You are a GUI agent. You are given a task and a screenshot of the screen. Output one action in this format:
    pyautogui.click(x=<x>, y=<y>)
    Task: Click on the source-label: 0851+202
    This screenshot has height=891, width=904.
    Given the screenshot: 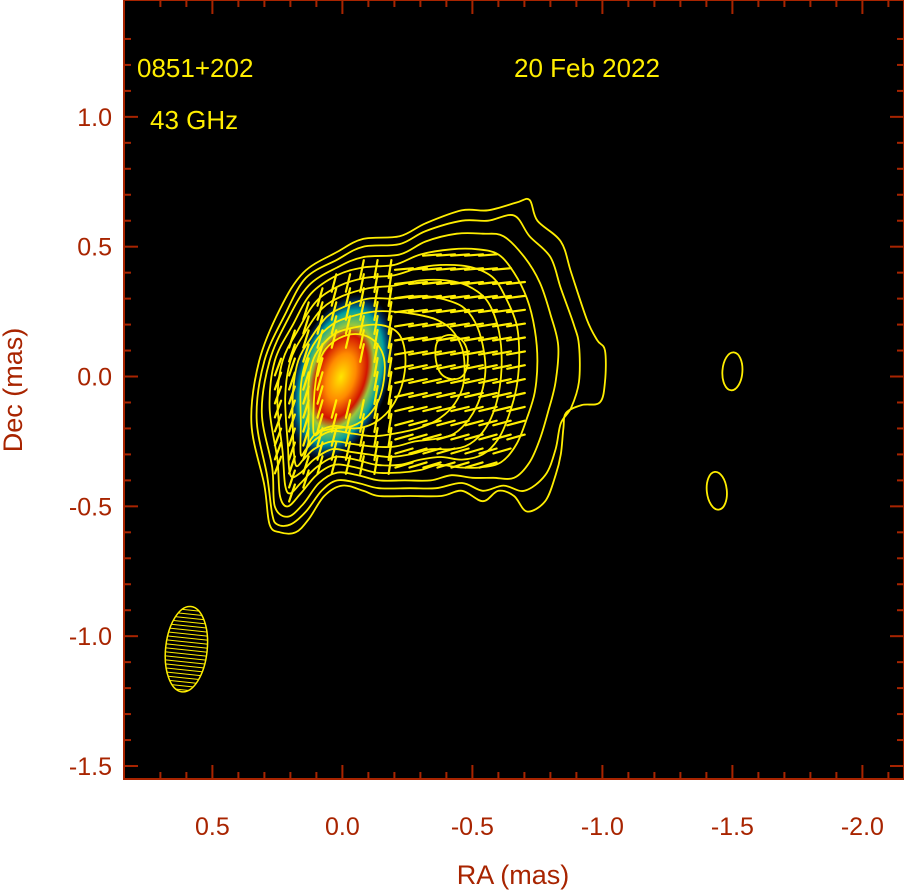 What is the action you would take?
    pyautogui.click(x=195, y=68)
    